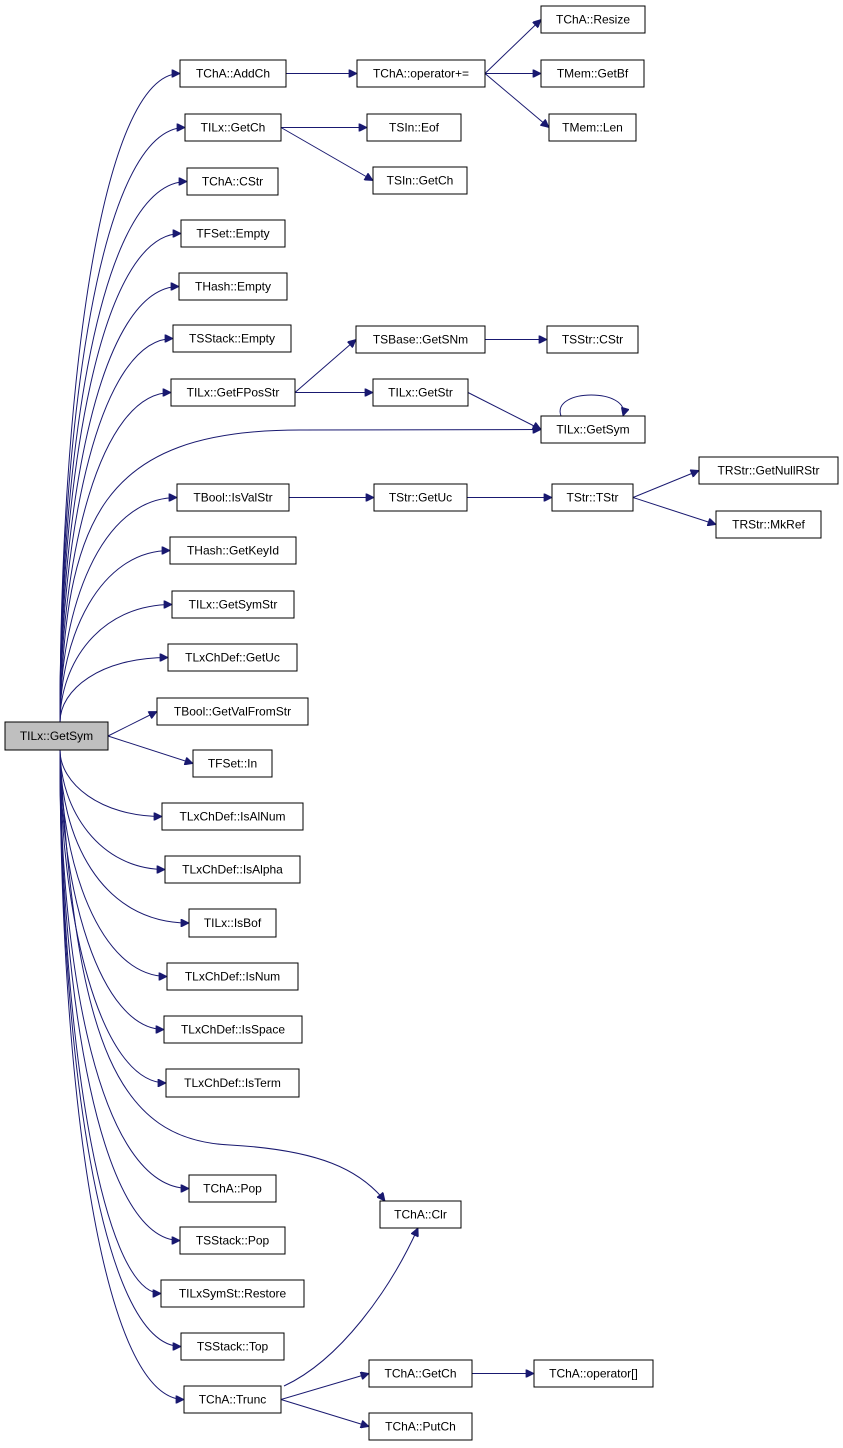 The height and width of the screenshot is (1448, 843). I want to click on node-label: TSBase::GetSNm, so click(420, 340).